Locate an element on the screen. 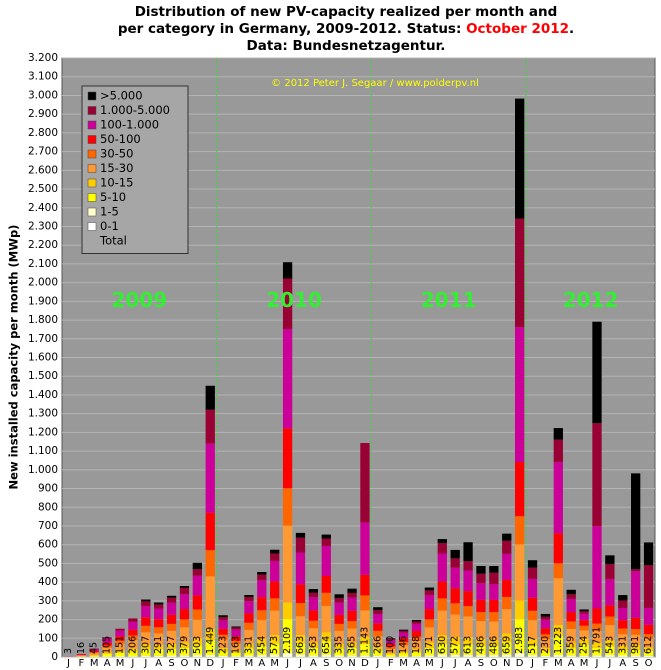 The height and width of the screenshot is (670, 661). legend-label: 5-10 is located at coordinates (113, 197).